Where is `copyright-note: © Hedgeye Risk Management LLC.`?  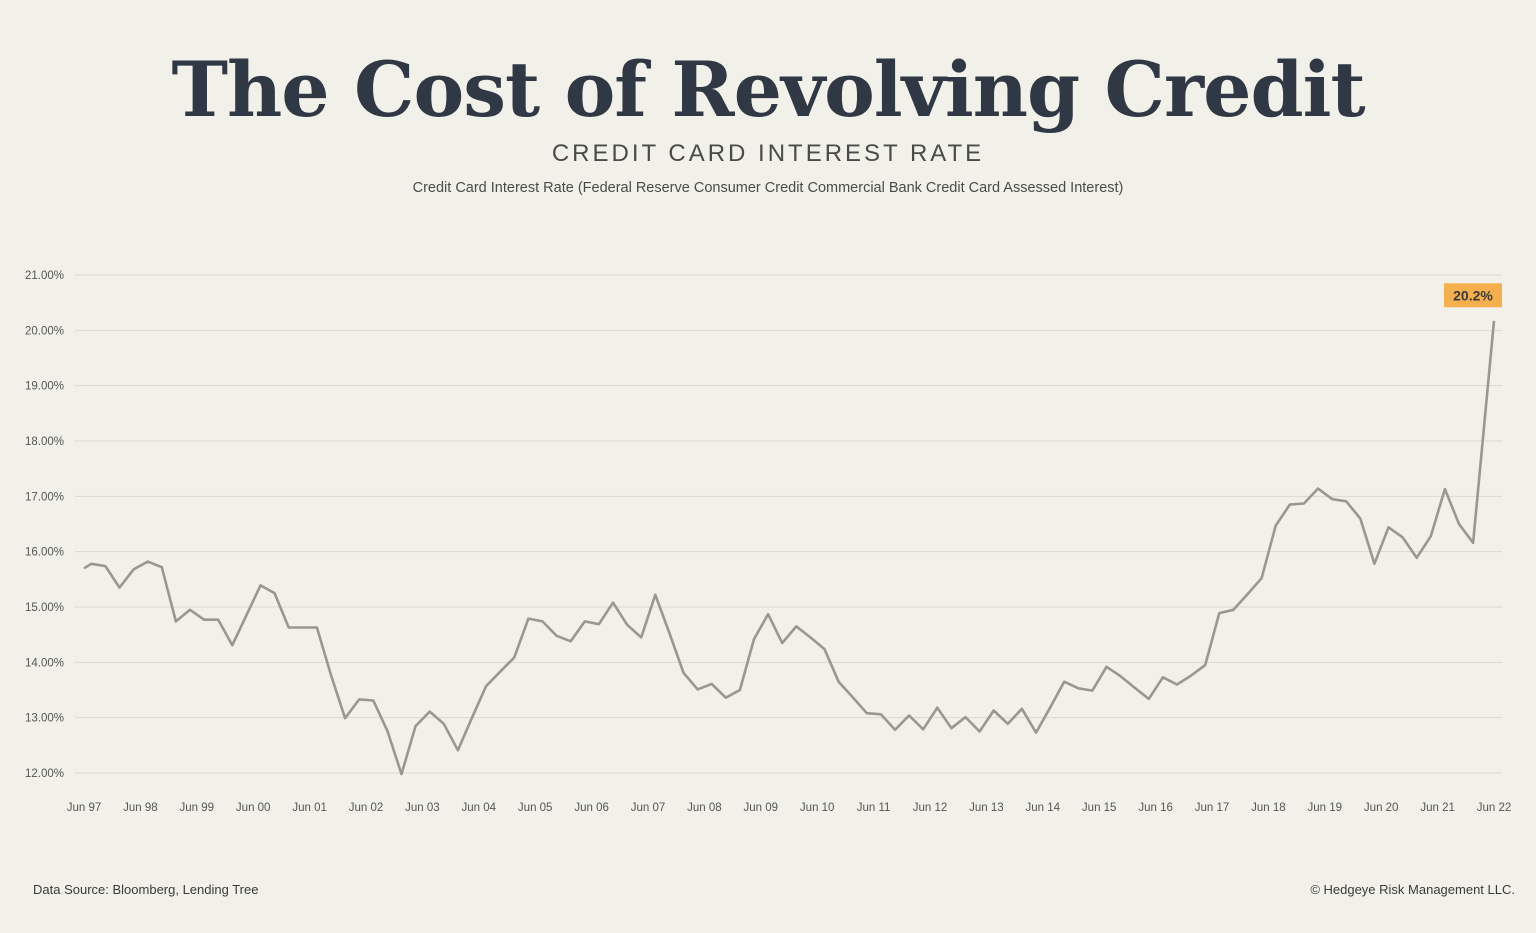 copyright-note: © Hedgeye Risk Management LLC. is located at coordinates (1412, 889).